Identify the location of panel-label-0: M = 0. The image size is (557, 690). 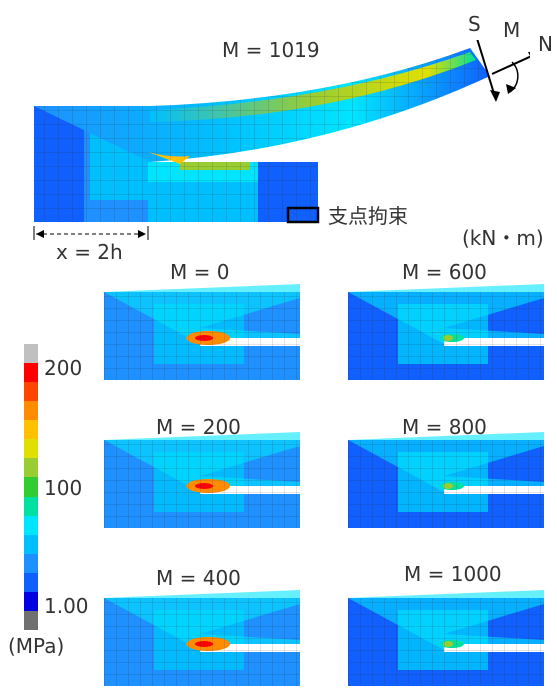
(200, 272).